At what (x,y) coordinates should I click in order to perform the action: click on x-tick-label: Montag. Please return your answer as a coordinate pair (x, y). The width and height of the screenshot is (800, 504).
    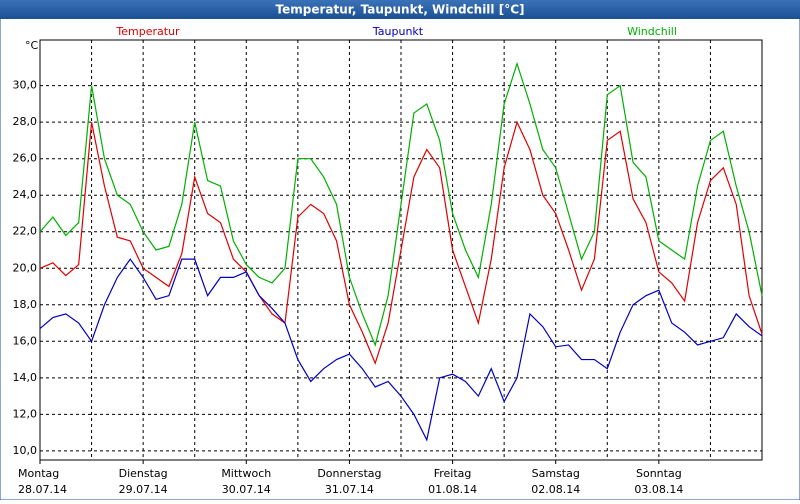
    Looking at the image, I should click on (38, 473).